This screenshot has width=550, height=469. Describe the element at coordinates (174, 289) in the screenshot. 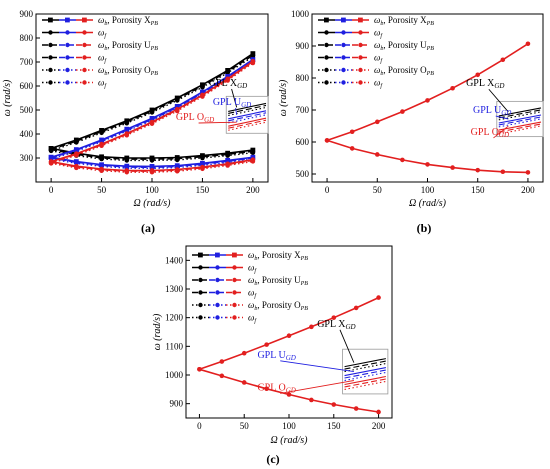

I see `y-tick-label: 1300` at that location.